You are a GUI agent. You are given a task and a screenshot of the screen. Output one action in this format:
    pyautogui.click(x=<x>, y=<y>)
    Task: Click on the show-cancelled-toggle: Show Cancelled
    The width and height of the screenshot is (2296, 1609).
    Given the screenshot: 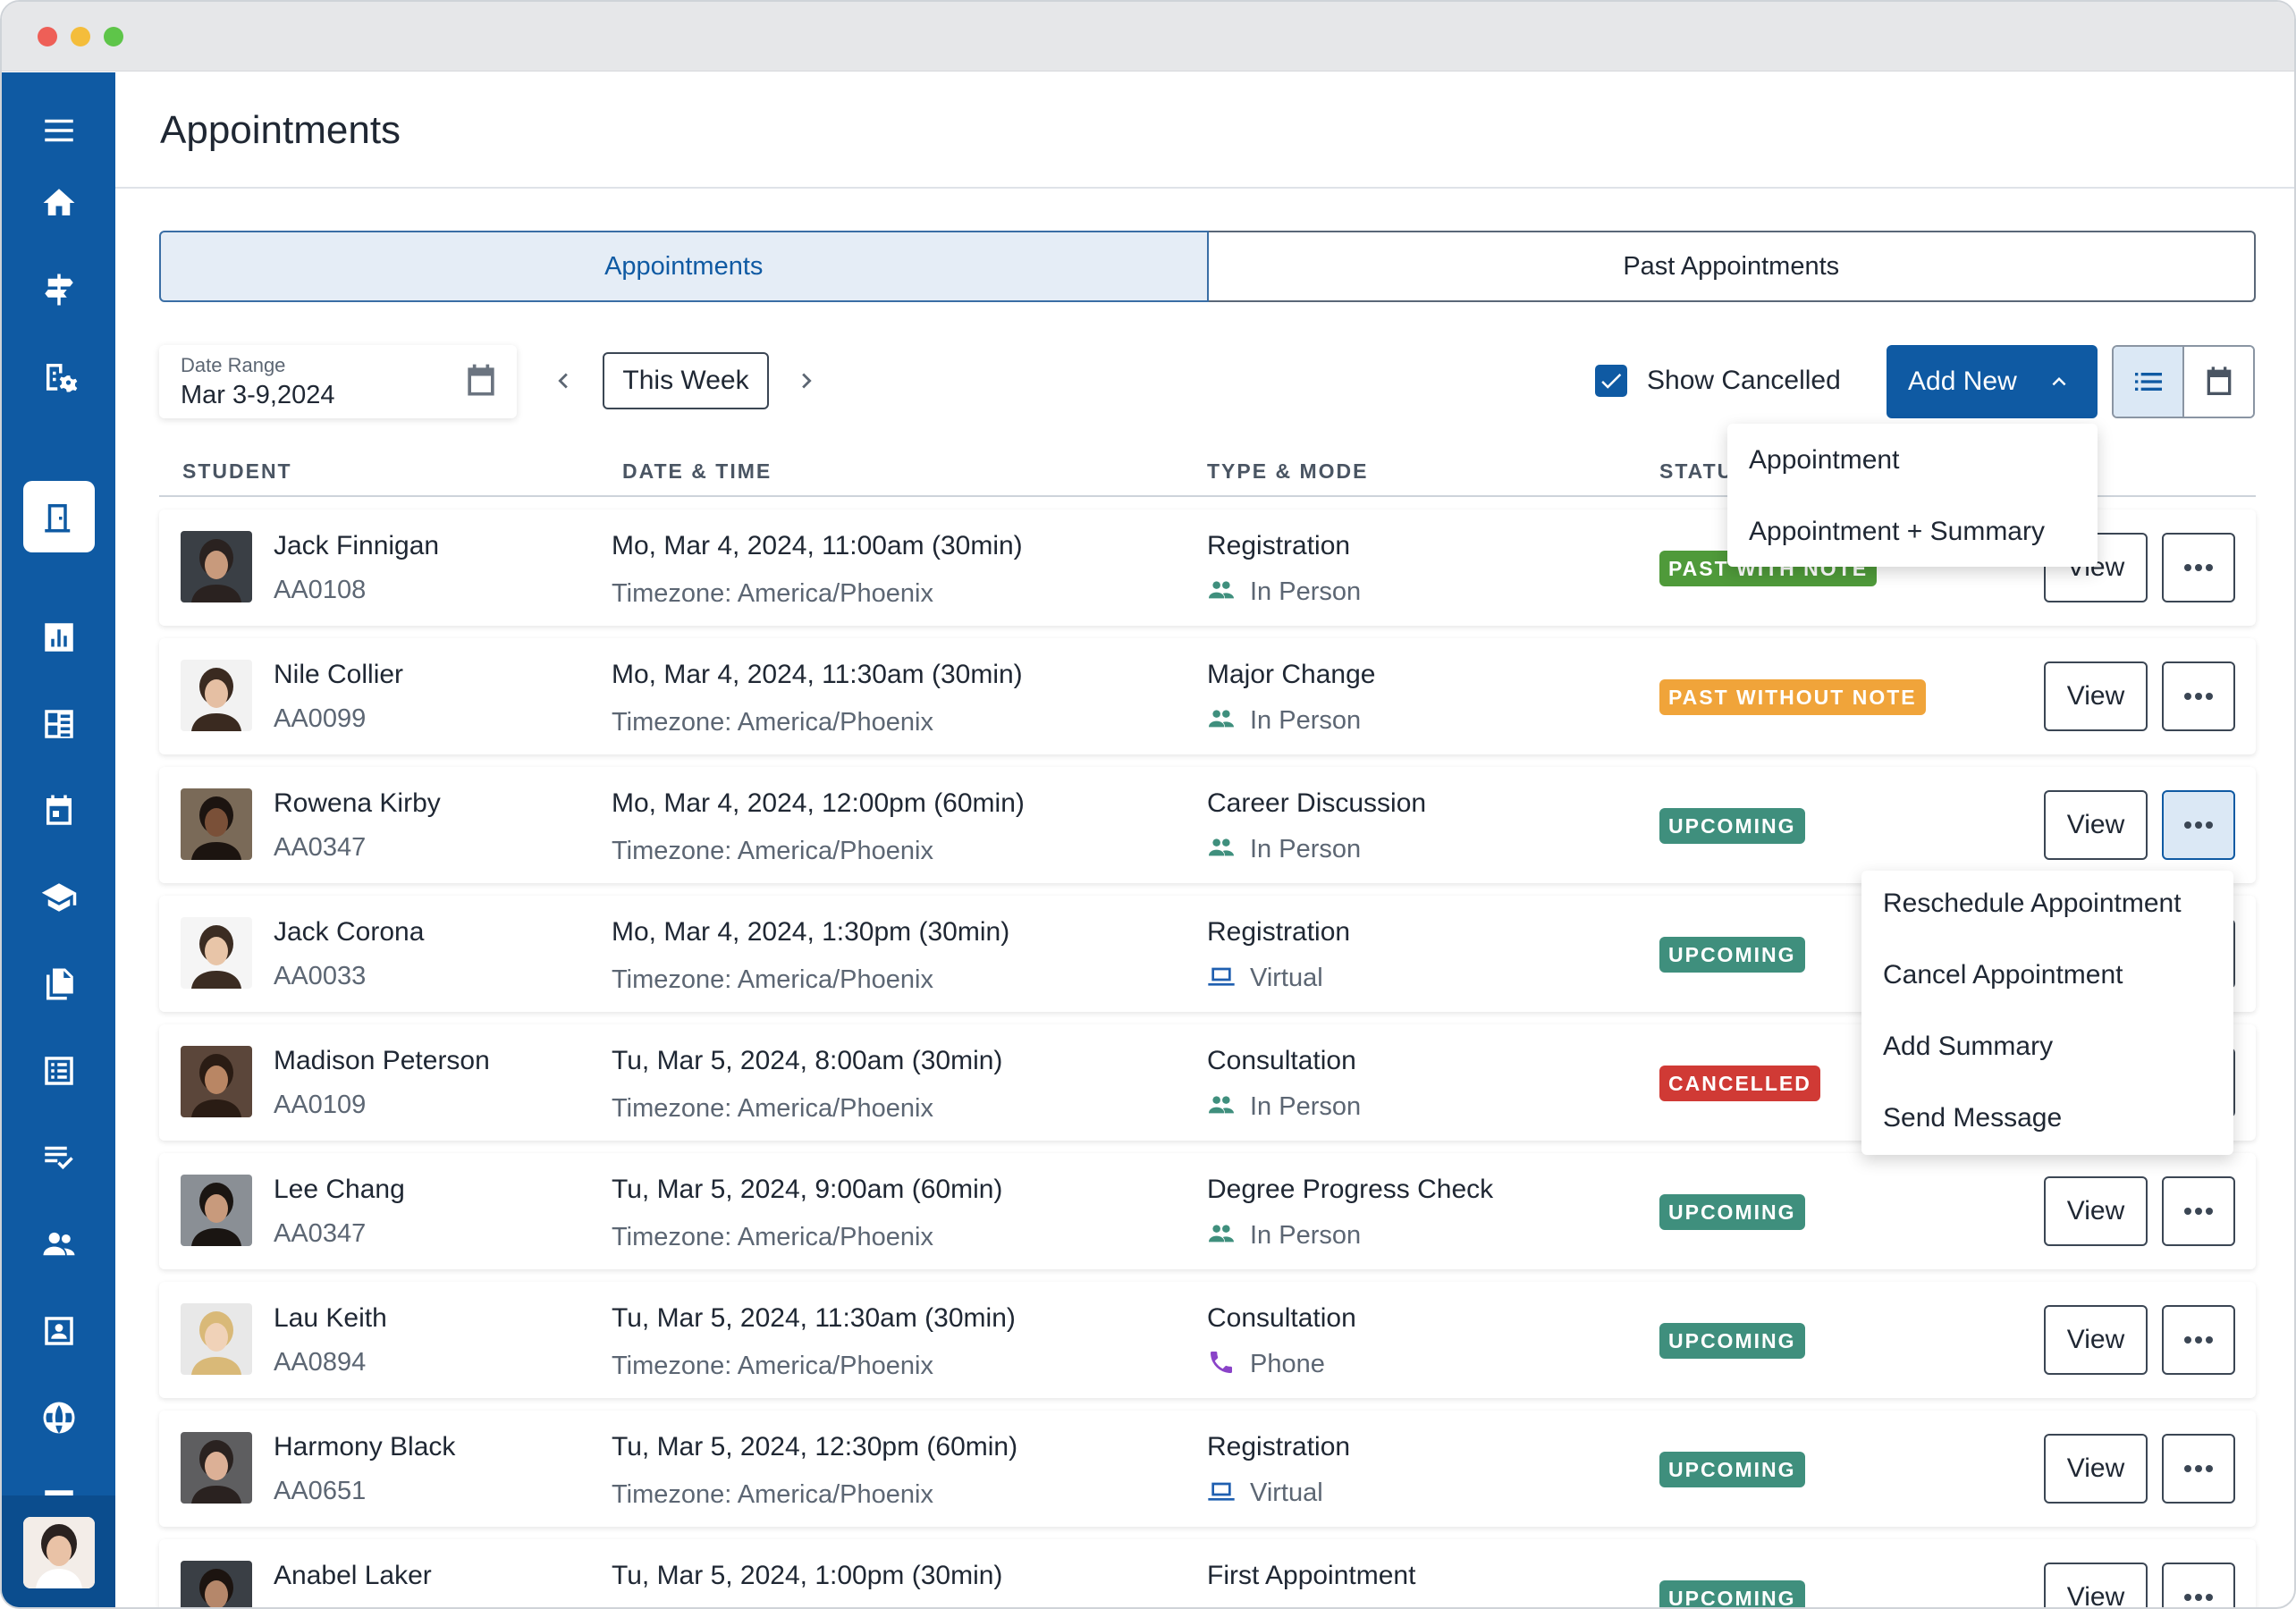 What is the action you would take?
    pyautogui.click(x=1718, y=381)
    